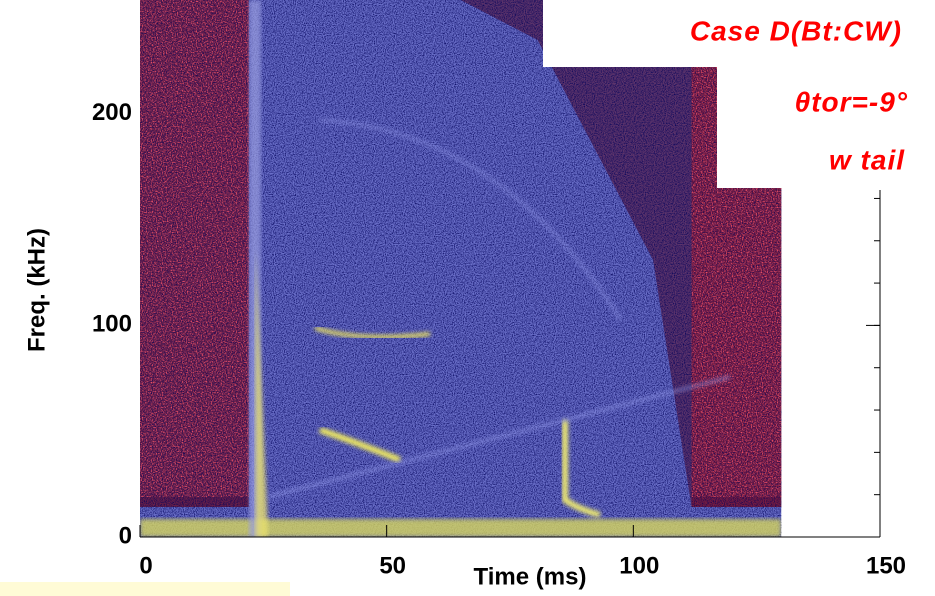  Describe the element at coordinates (461, 528) in the screenshot. I see `low-freq-band` at that location.